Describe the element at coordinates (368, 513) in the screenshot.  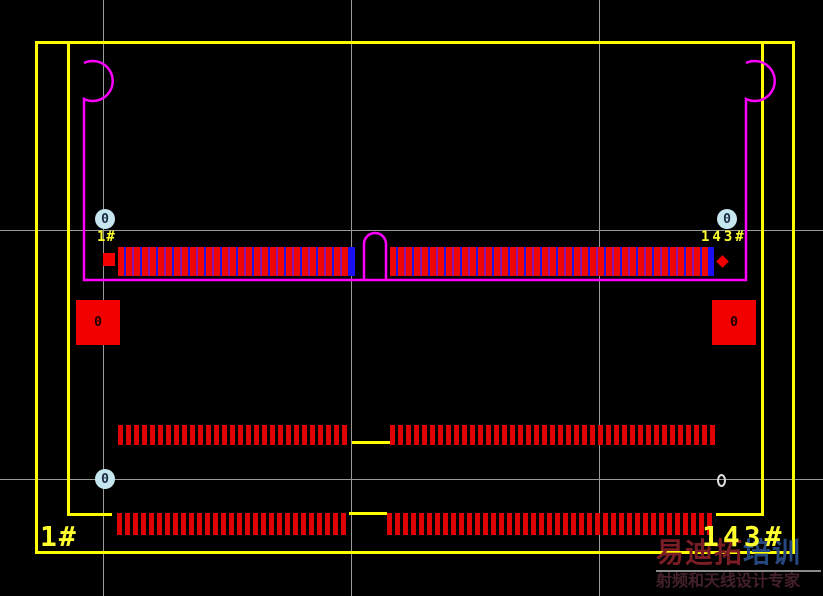
I see `trace-middle-row3` at that location.